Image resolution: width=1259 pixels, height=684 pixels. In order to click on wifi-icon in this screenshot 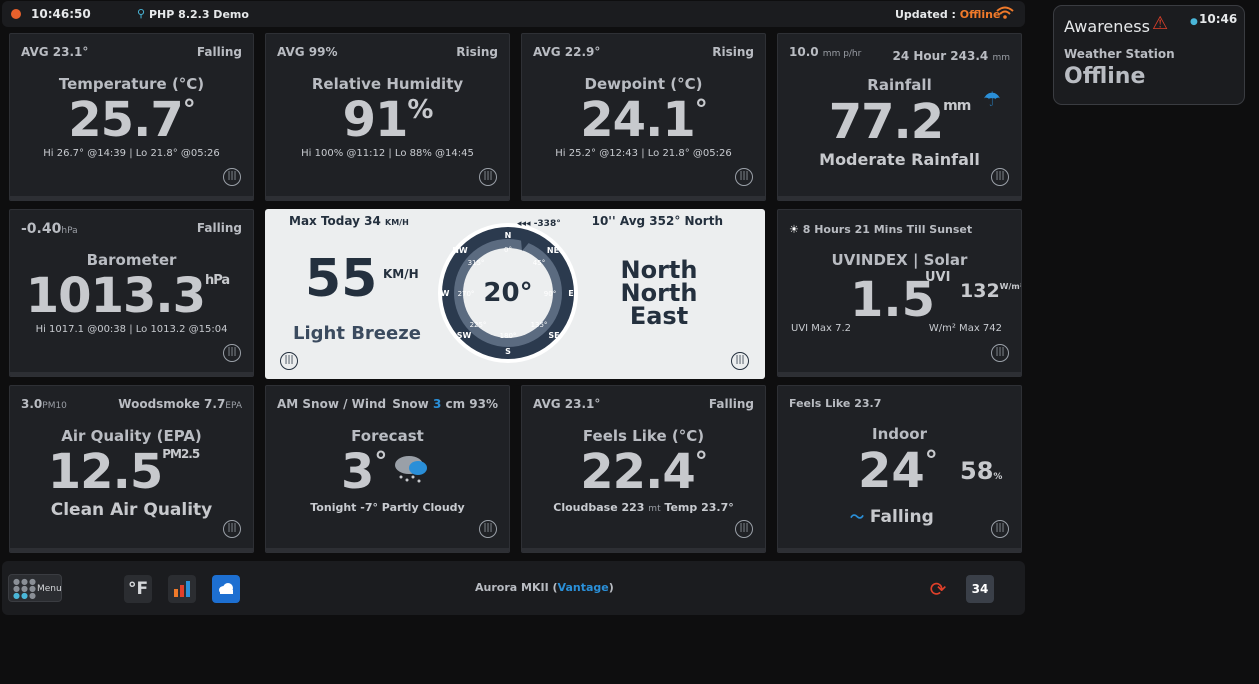, I will do `click(1005, 15)`.